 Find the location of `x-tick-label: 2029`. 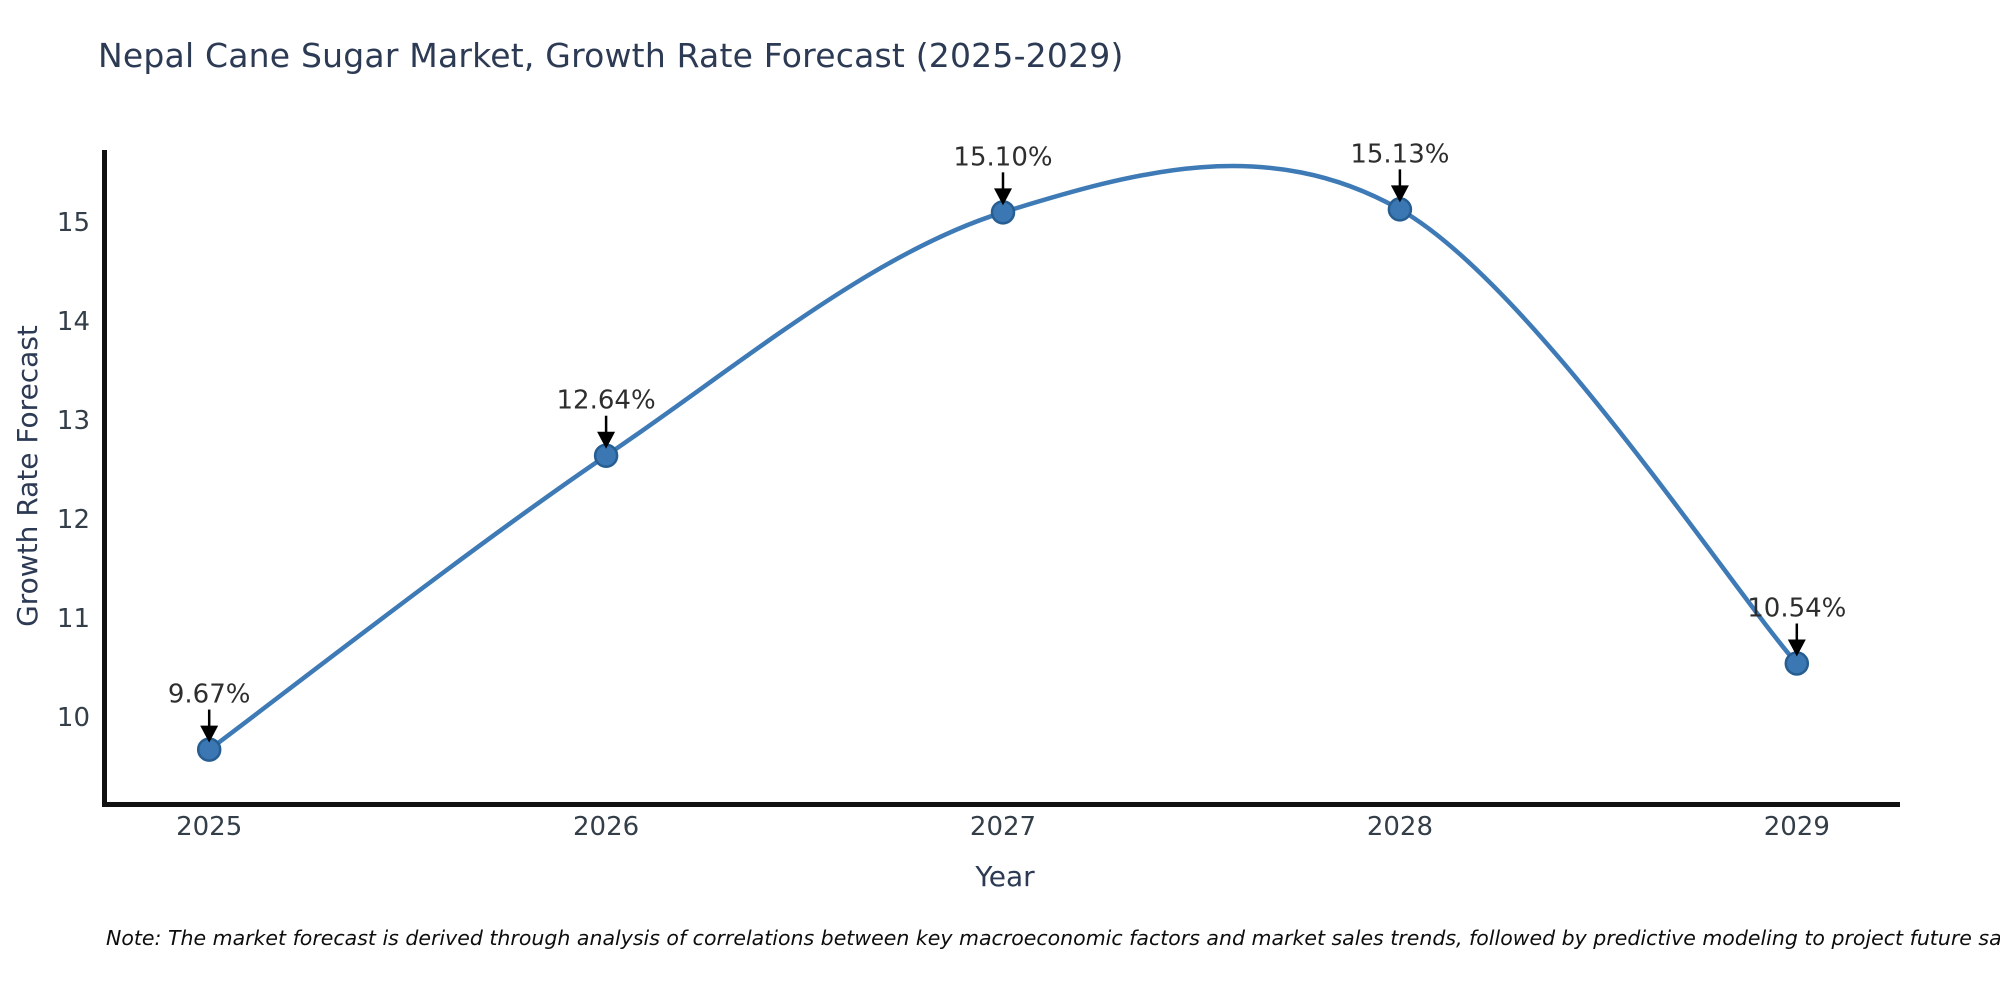

x-tick-label: 2029 is located at coordinates (1797, 827).